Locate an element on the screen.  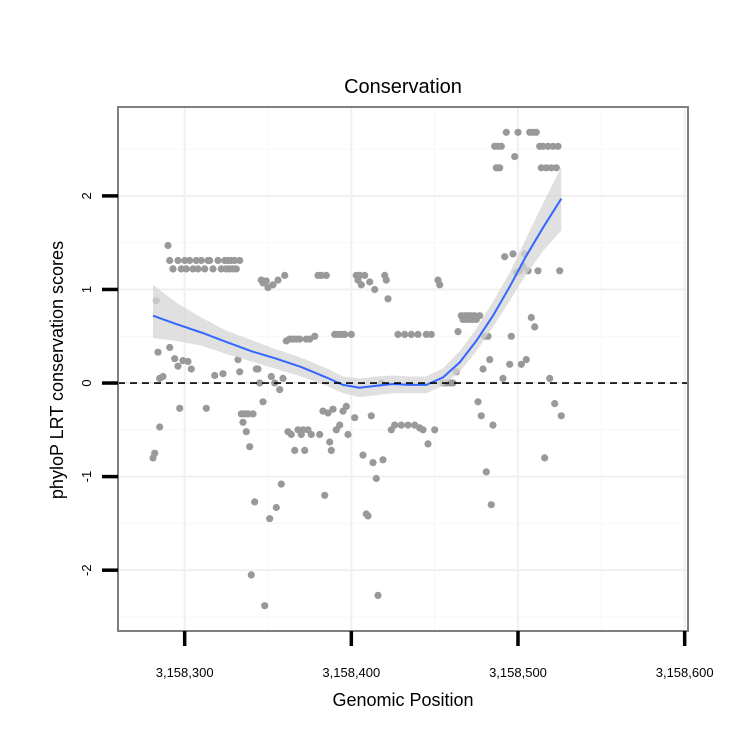
x-tick-label: 3,158,400 is located at coordinates (351, 672).